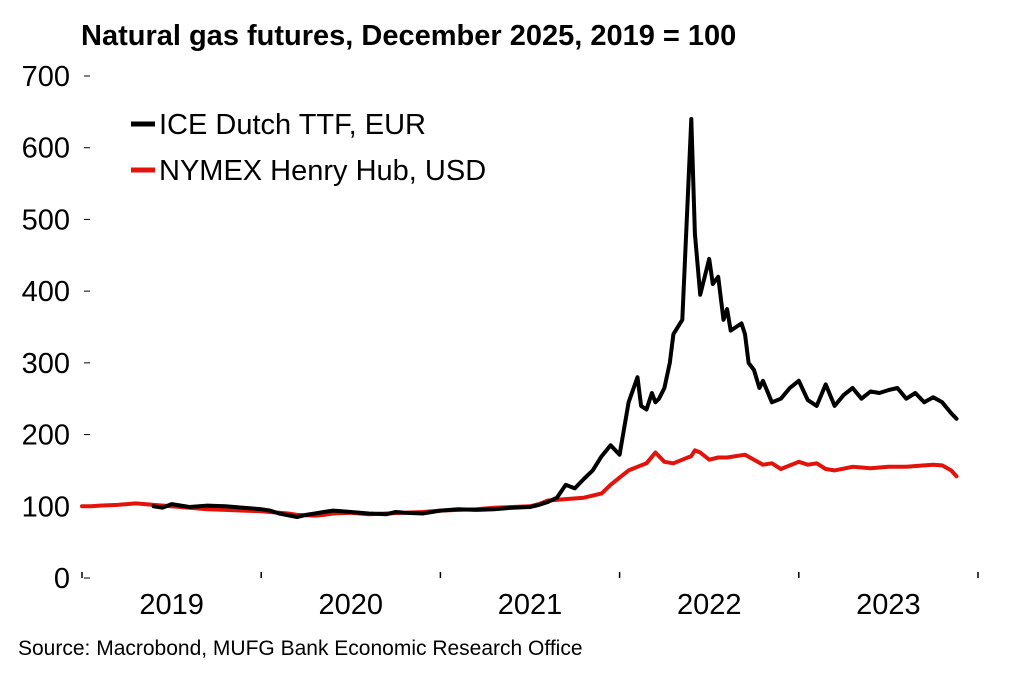 This screenshot has width=1022, height=681. What do you see at coordinates (46, 292) in the screenshot?
I see `y-tick-label: 400` at bounding box center [46, 292].